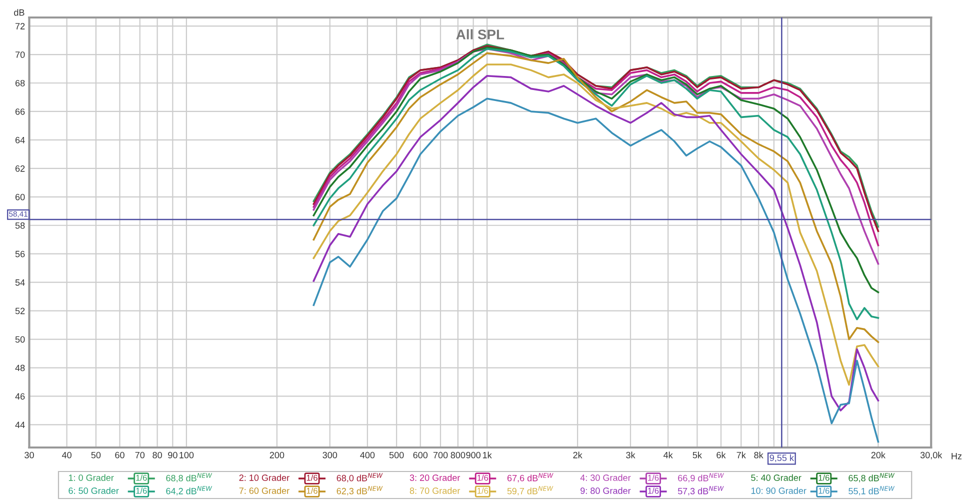 This screenshot has height=500, width=975. I want to click on y-axis-title: dB, so click(19, 12).